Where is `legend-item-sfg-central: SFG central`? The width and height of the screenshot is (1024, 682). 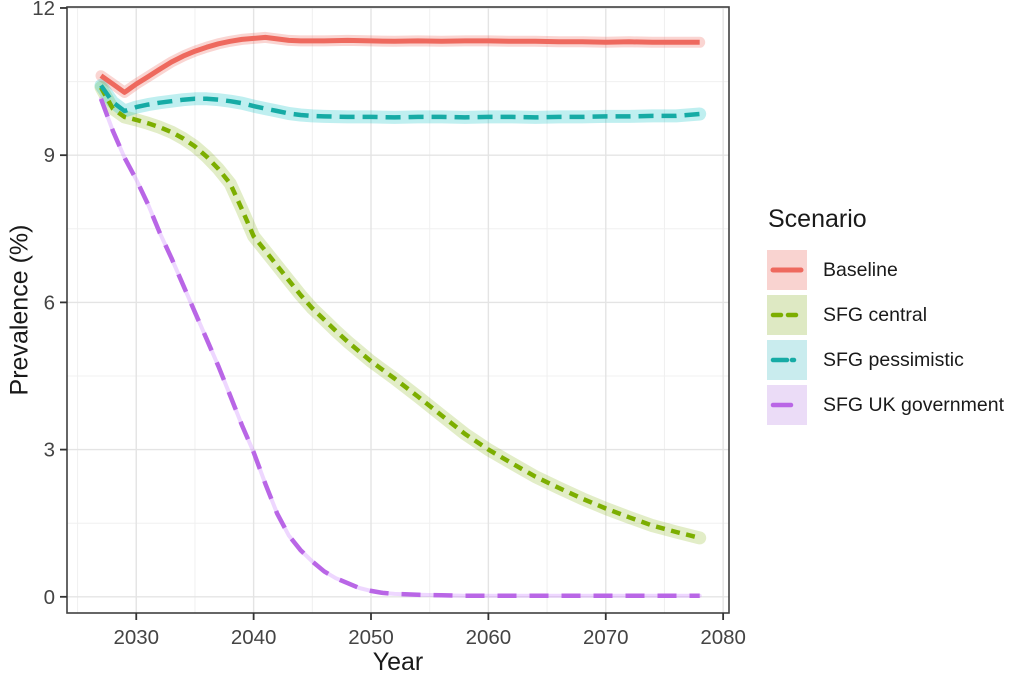
legend-item-sfg-central: SFG central is located at coordinates (885, 315).